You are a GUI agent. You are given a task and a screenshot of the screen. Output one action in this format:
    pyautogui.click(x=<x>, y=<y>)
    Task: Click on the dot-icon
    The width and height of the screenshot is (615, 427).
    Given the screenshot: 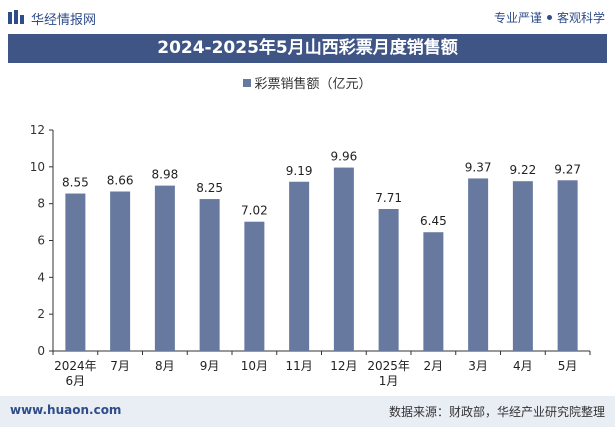 What is the action you would take?
    pyautogui.click(x=549, y=17)
    